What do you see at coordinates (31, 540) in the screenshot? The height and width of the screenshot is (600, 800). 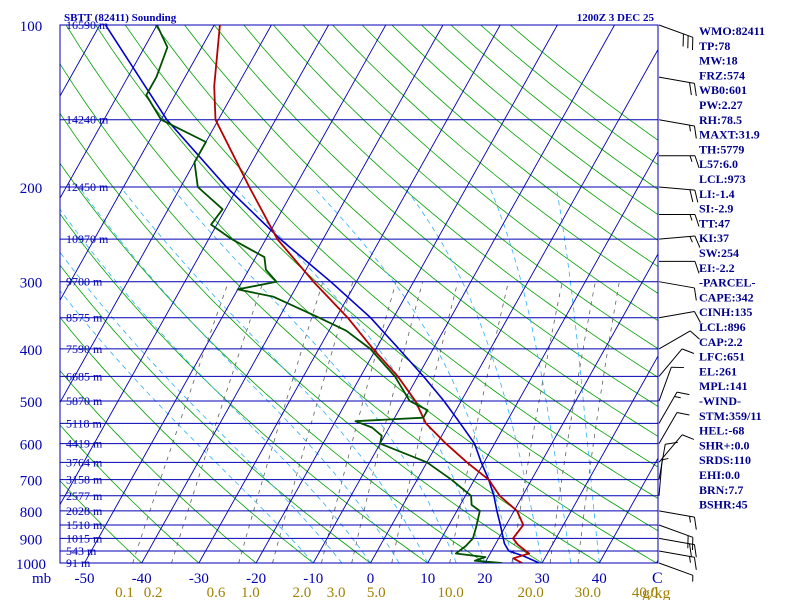 I see `pressure-tick-label: 900` at bounding box center [31, 540].